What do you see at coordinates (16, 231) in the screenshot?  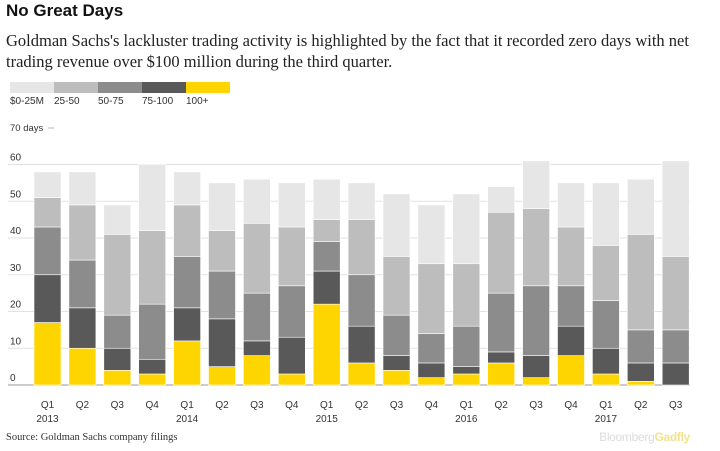 I see `y-tick-label-40: 40` at bounding box center [16, 231].